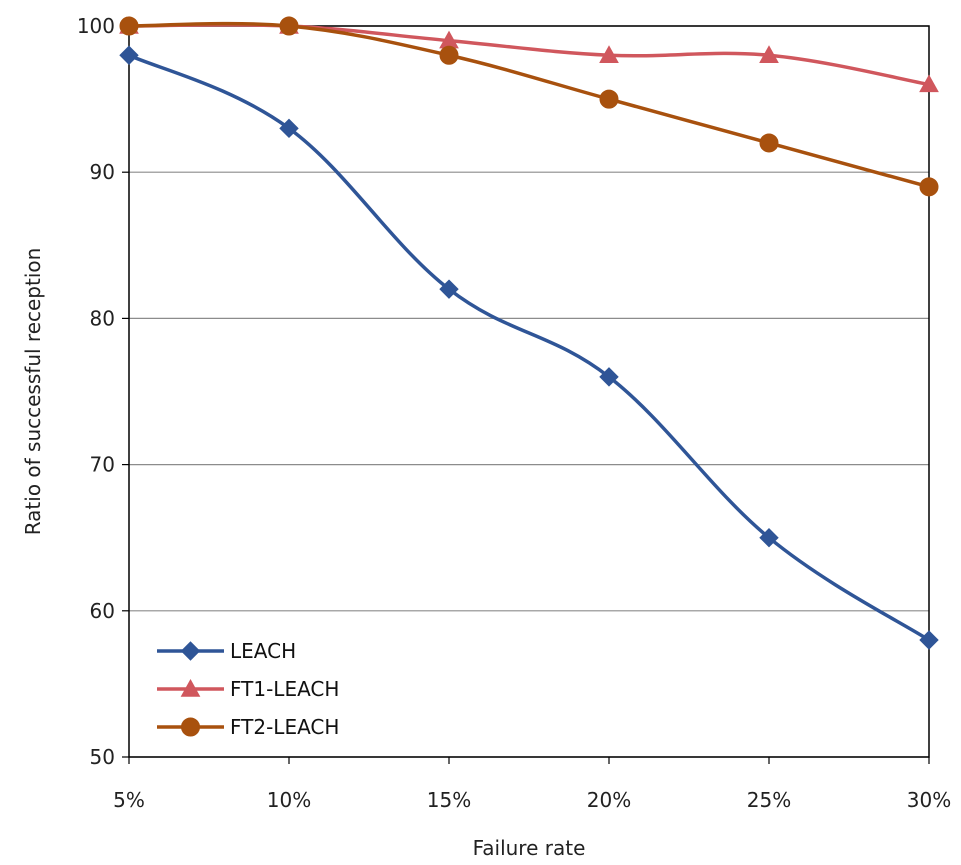 Image resolution: width=961 pixels, height=865 pixels. What do you see at coordinates (102, 611) in the screenshot?
I see `y-tick-label: 60` at bounding box center [102, 611].